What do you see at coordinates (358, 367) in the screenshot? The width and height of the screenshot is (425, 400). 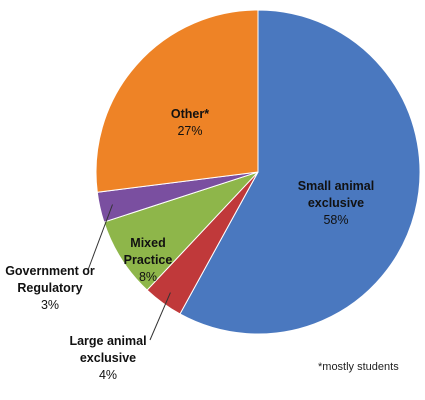 I see `footnote: *mostly students` at bounding box center [358, 367].